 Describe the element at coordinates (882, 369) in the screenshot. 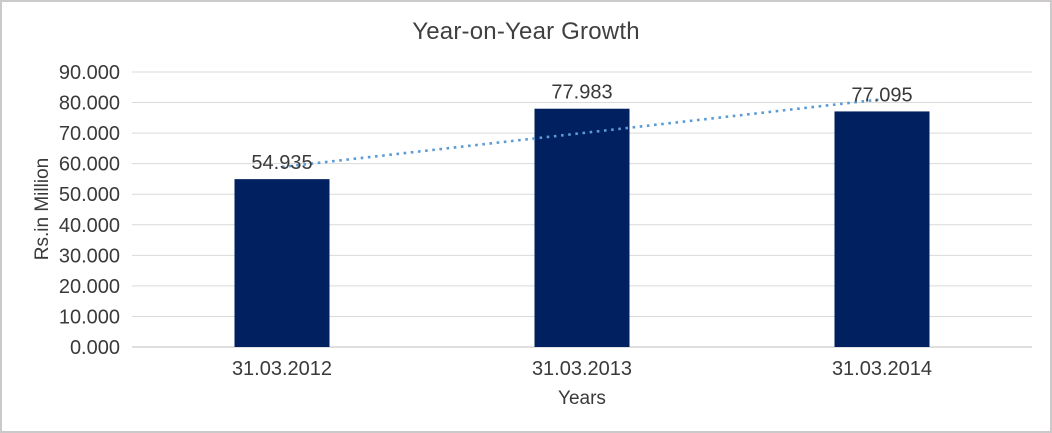

I see `x-tick-label: 31.03.2014` at that location.